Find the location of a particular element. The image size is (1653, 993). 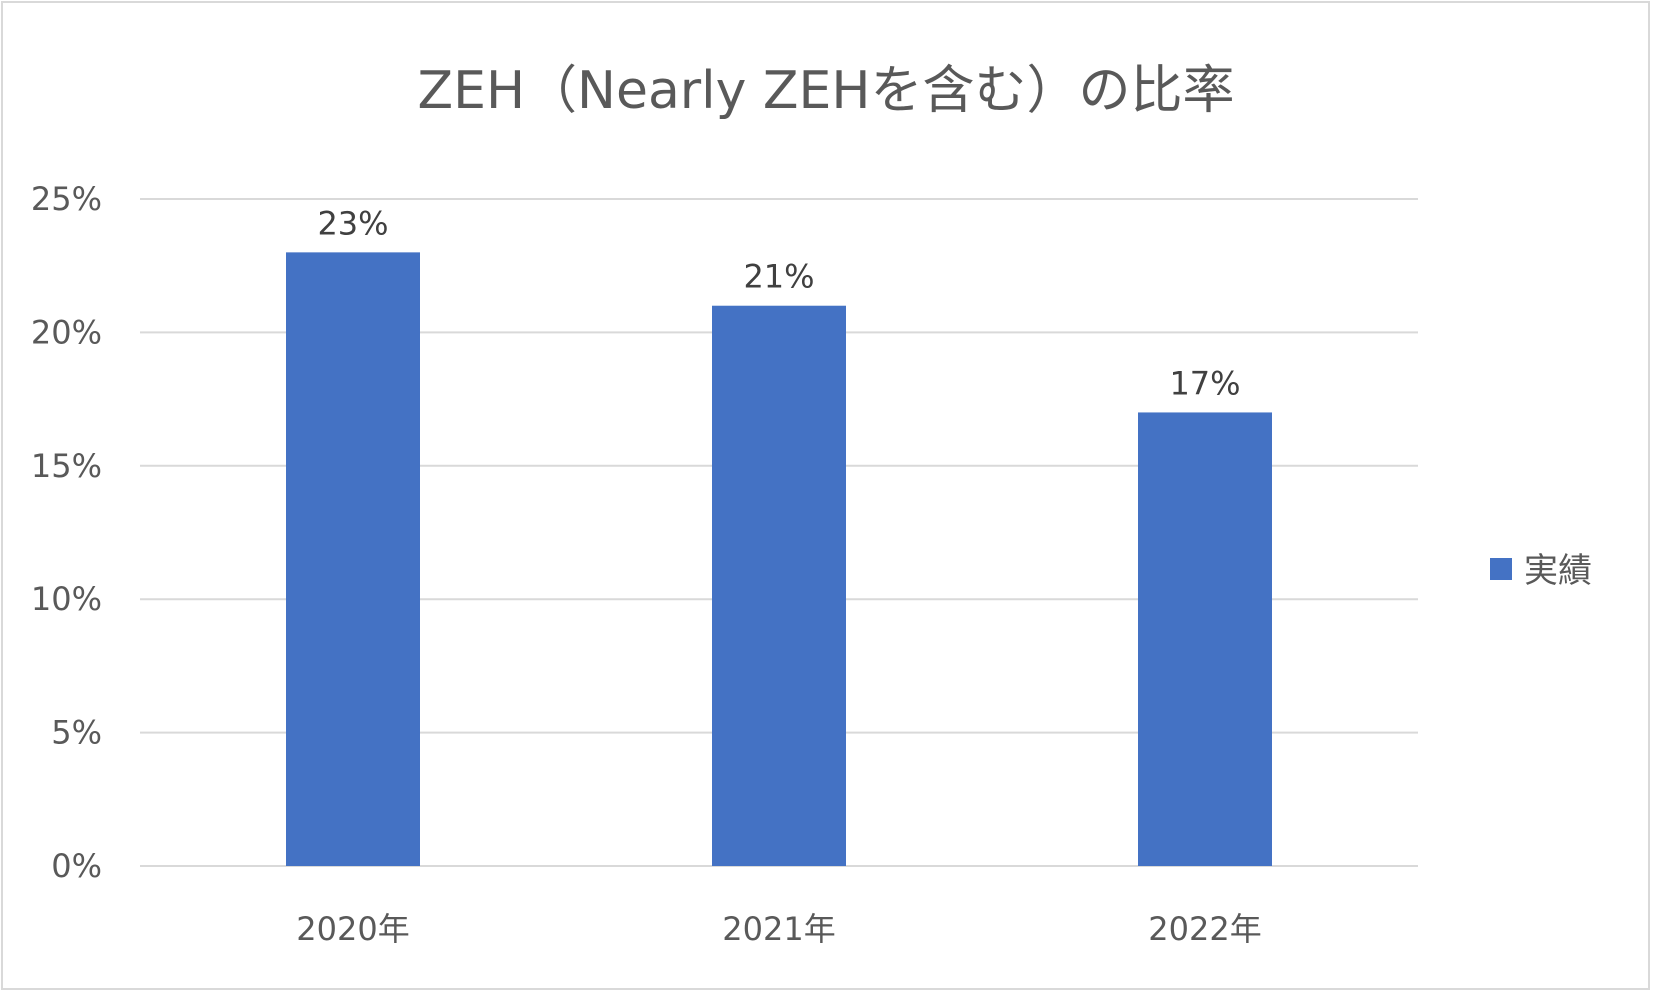

chart-title: ZEH（Nearly ZEHを含む）の比率 is located at coordinates (825, 91).